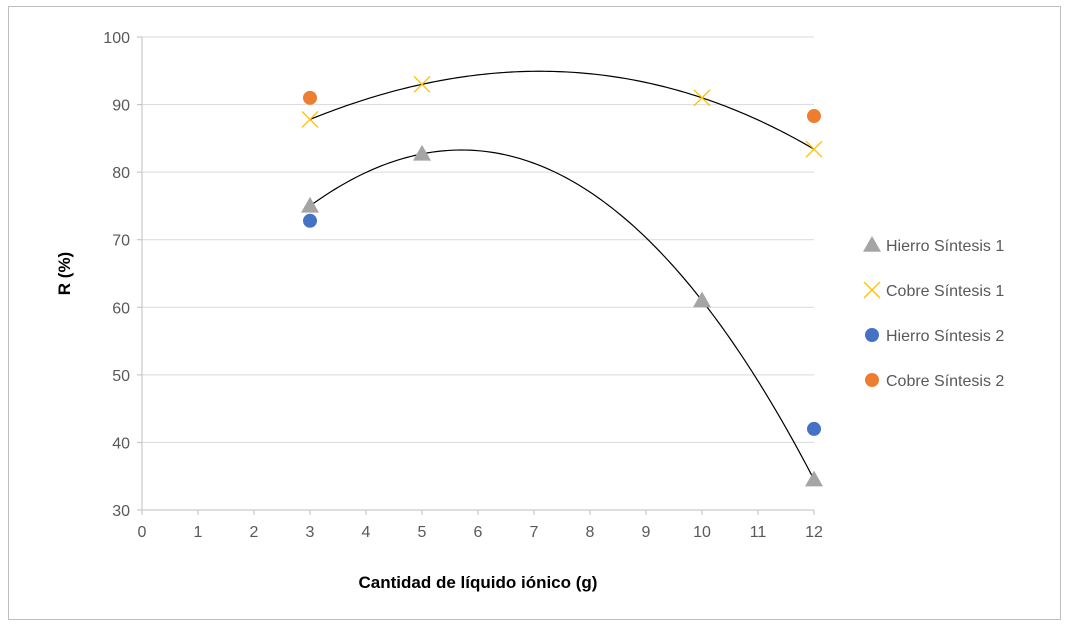 Image resolution: width=1065 pixels, height=624 pixels. Describe the element at coordinates (945, 381) in the screenshot. I see `legend-label: Cobre Síntesis 2` at that location.